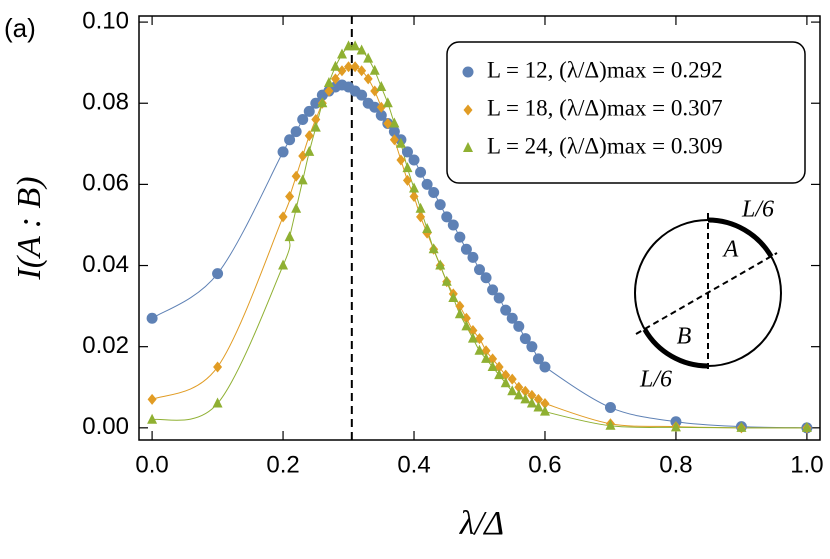  What do you see at coordinates (151, 464) in the screenshot?
I see `x-tick-label: 0.0` at bounding box center [151, 464].